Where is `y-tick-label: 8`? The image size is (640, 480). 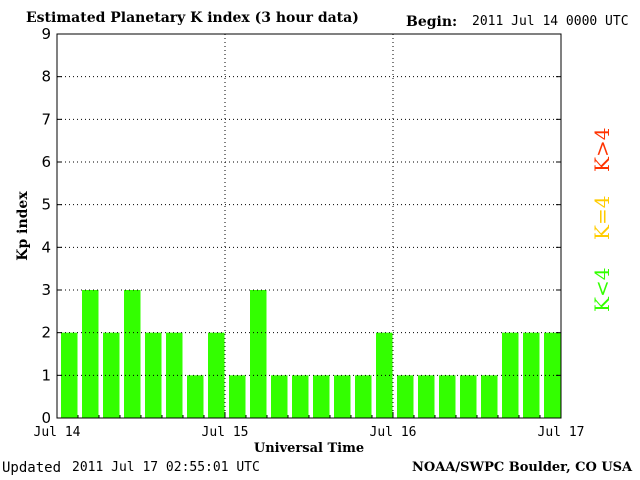 y-tick-label: 8 is located at coordinates (46, 77).